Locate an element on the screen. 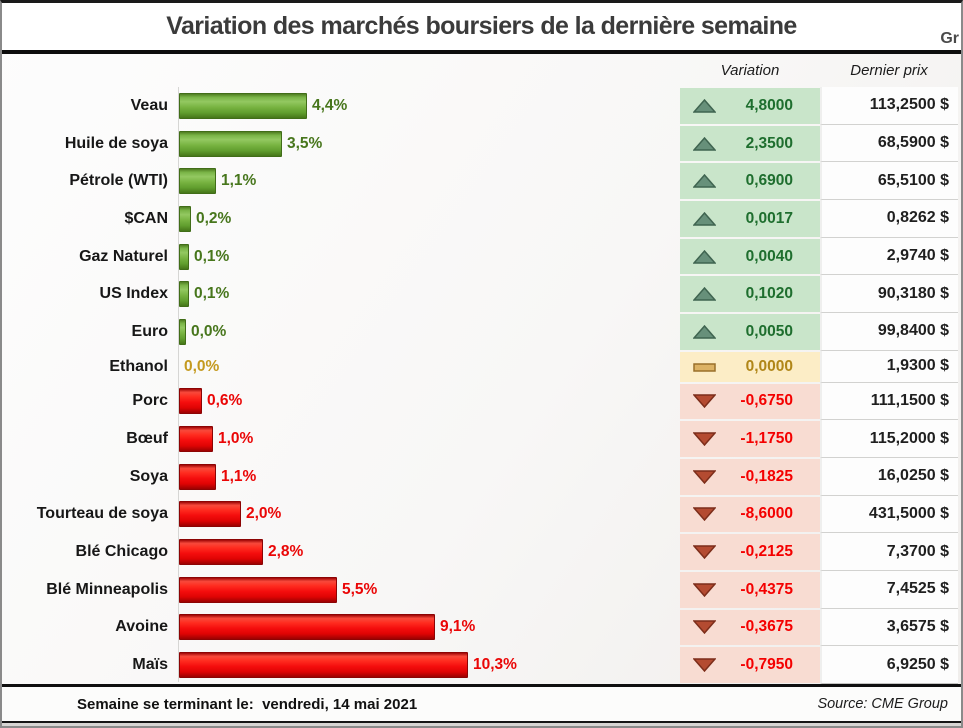 This screenshot has width=963, height=728. percent-label: 4,4% is located at coordinates (330, 105).